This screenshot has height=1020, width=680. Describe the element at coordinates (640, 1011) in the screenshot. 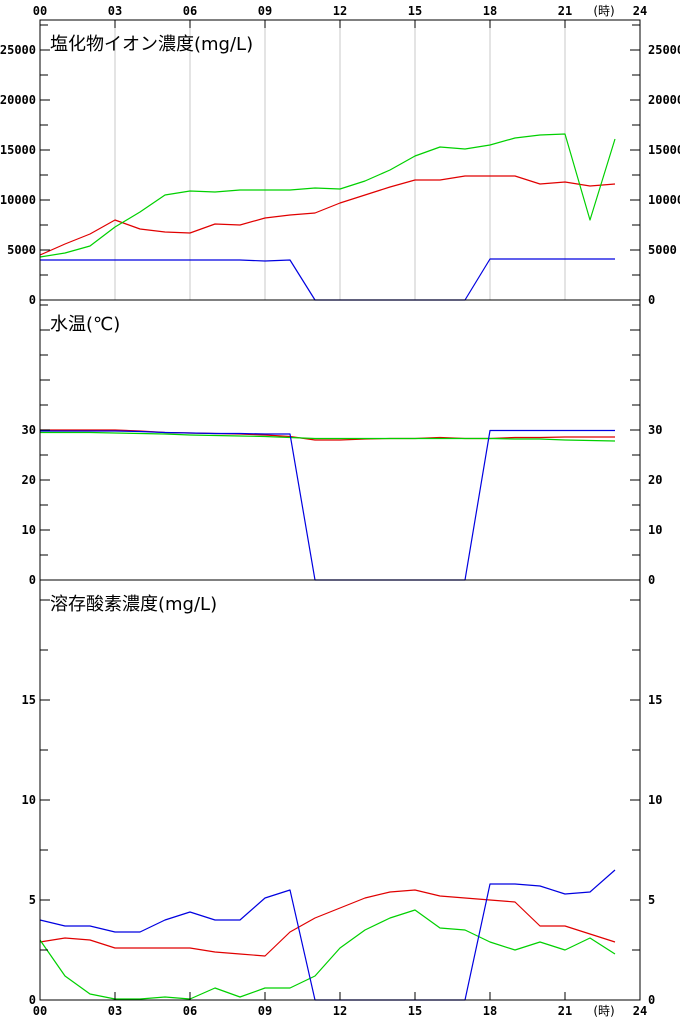

I see `x-tick-label-bottom: 24` at that location.